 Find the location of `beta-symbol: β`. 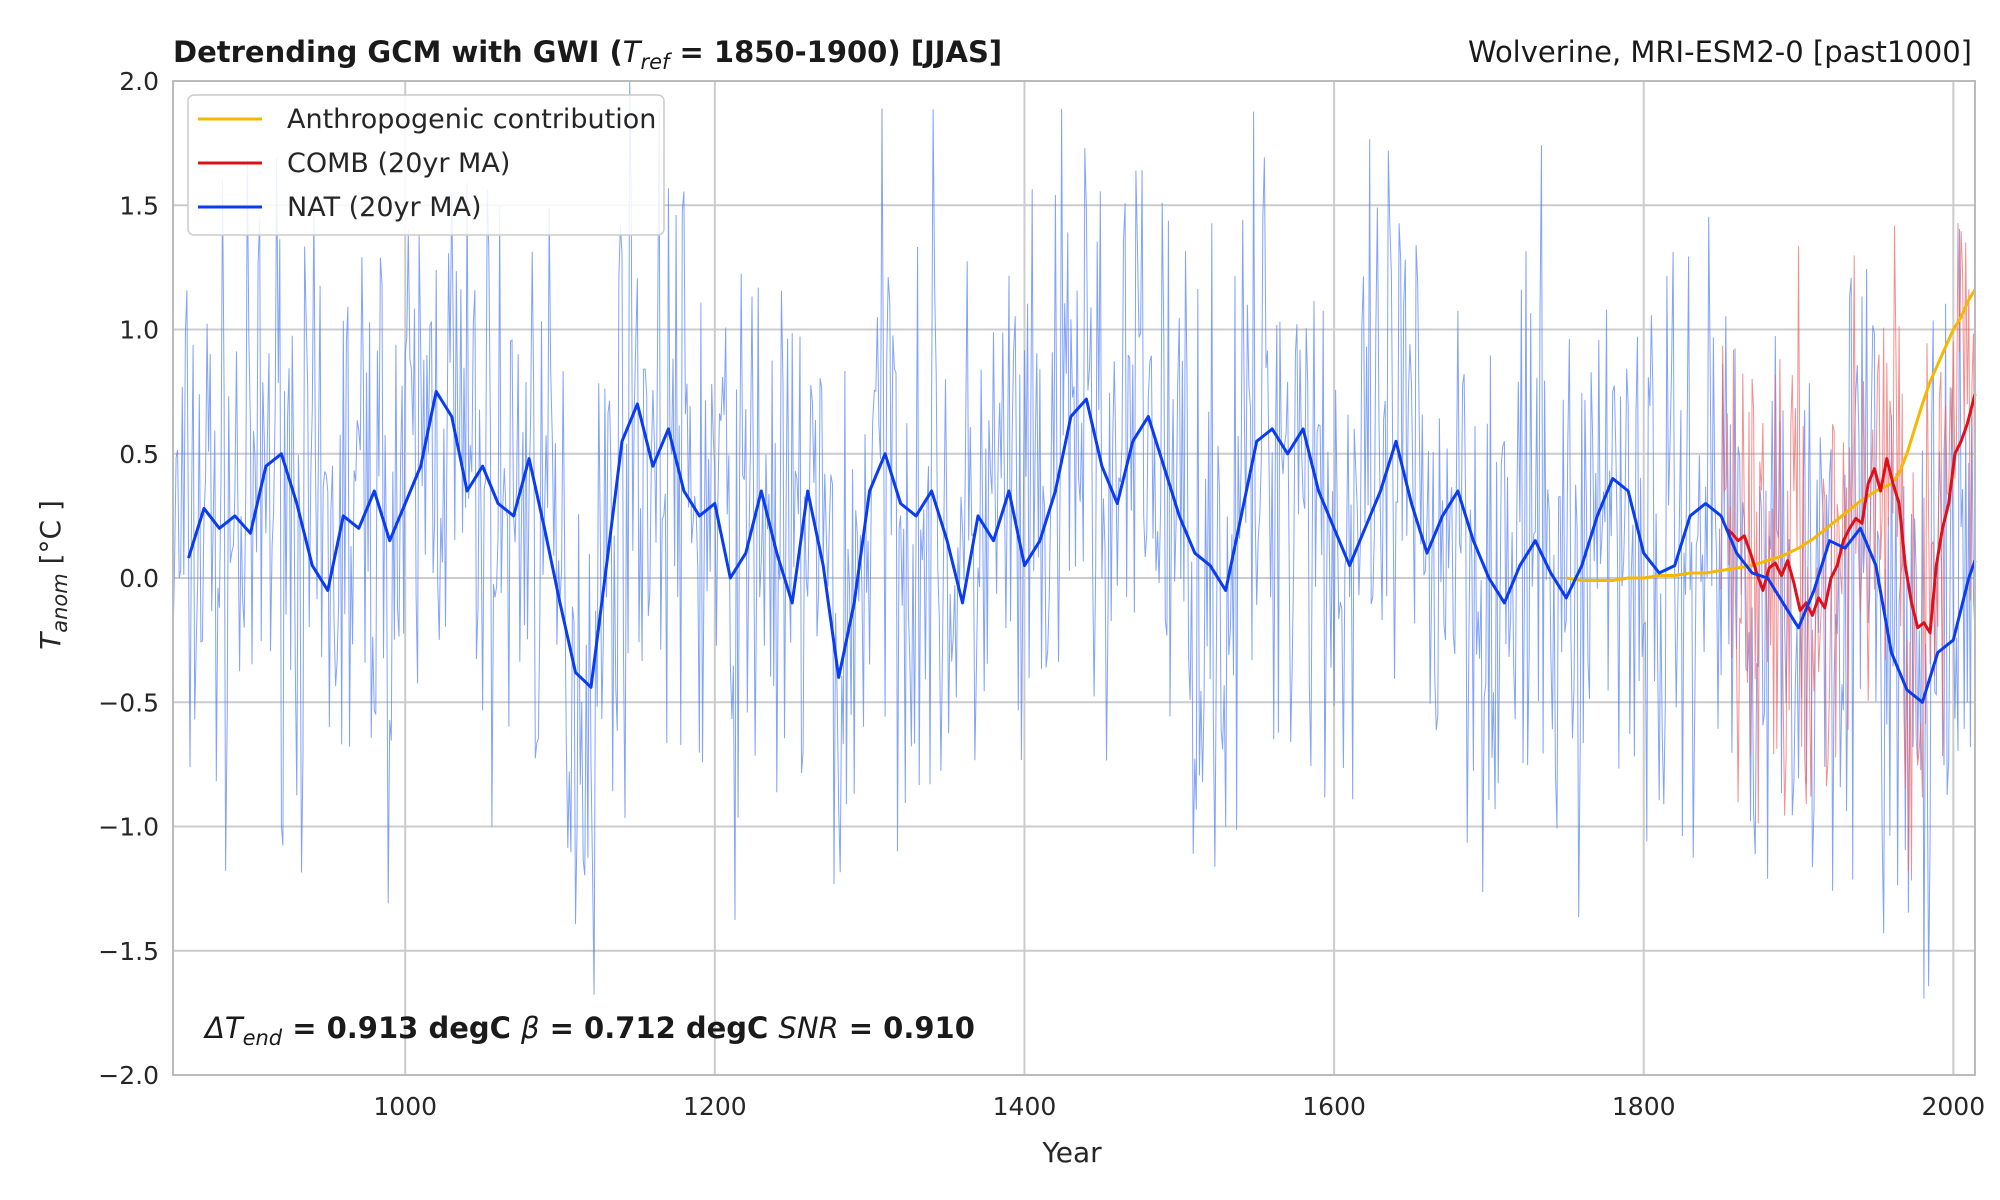

beta-symbol: β is located at coordinates (530, 1028).